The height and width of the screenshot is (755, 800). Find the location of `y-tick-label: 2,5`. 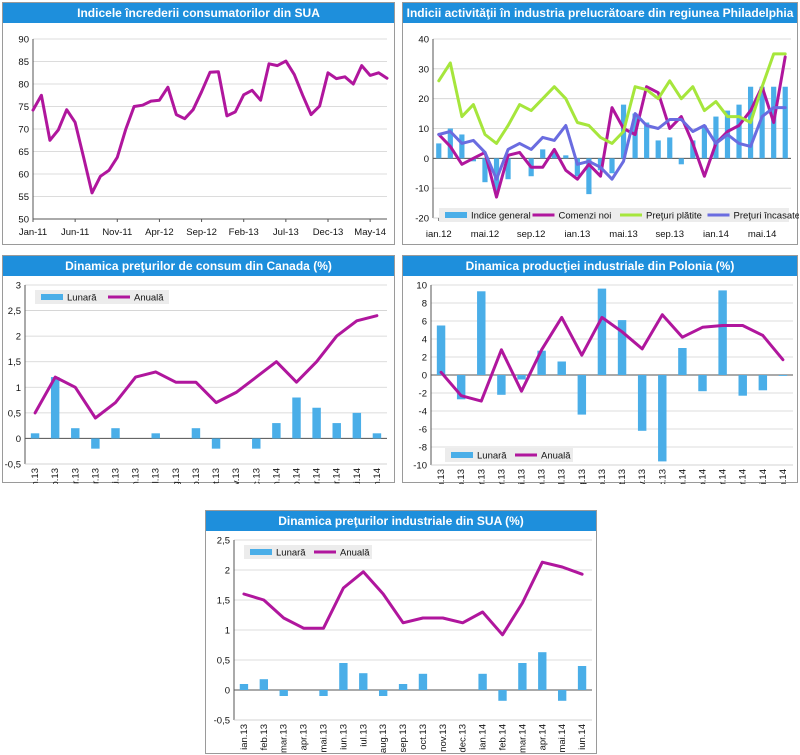

y-tick-label: 2,5 is located at coordinates (14, 311).